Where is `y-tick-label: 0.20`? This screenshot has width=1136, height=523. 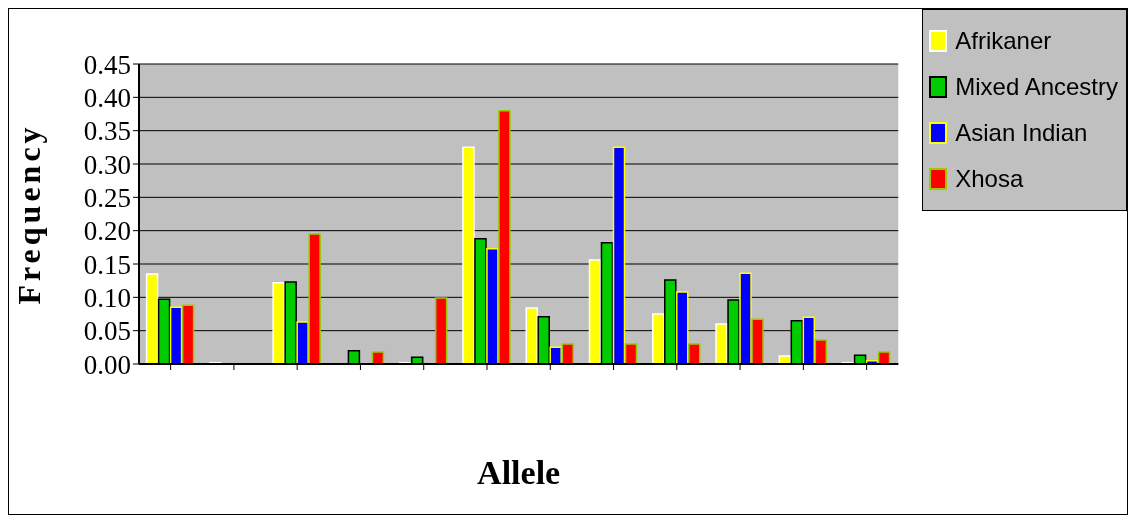 y-tick-label: 0.20 is located at coordinates (107, 231).